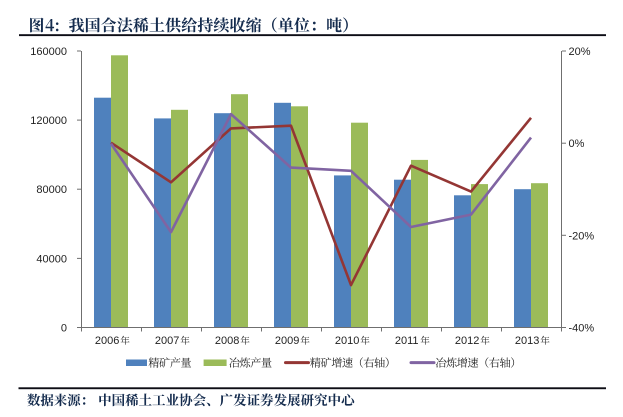  I want to click on svg-text: 40000, so click(51, 259).